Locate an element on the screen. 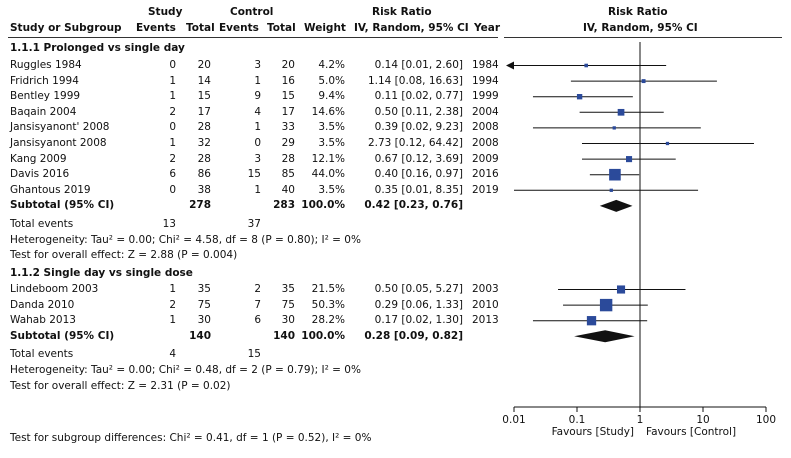 The height and width of the screenshot is (458, 791). total2-header: Total is located at coordinates (281, 28).